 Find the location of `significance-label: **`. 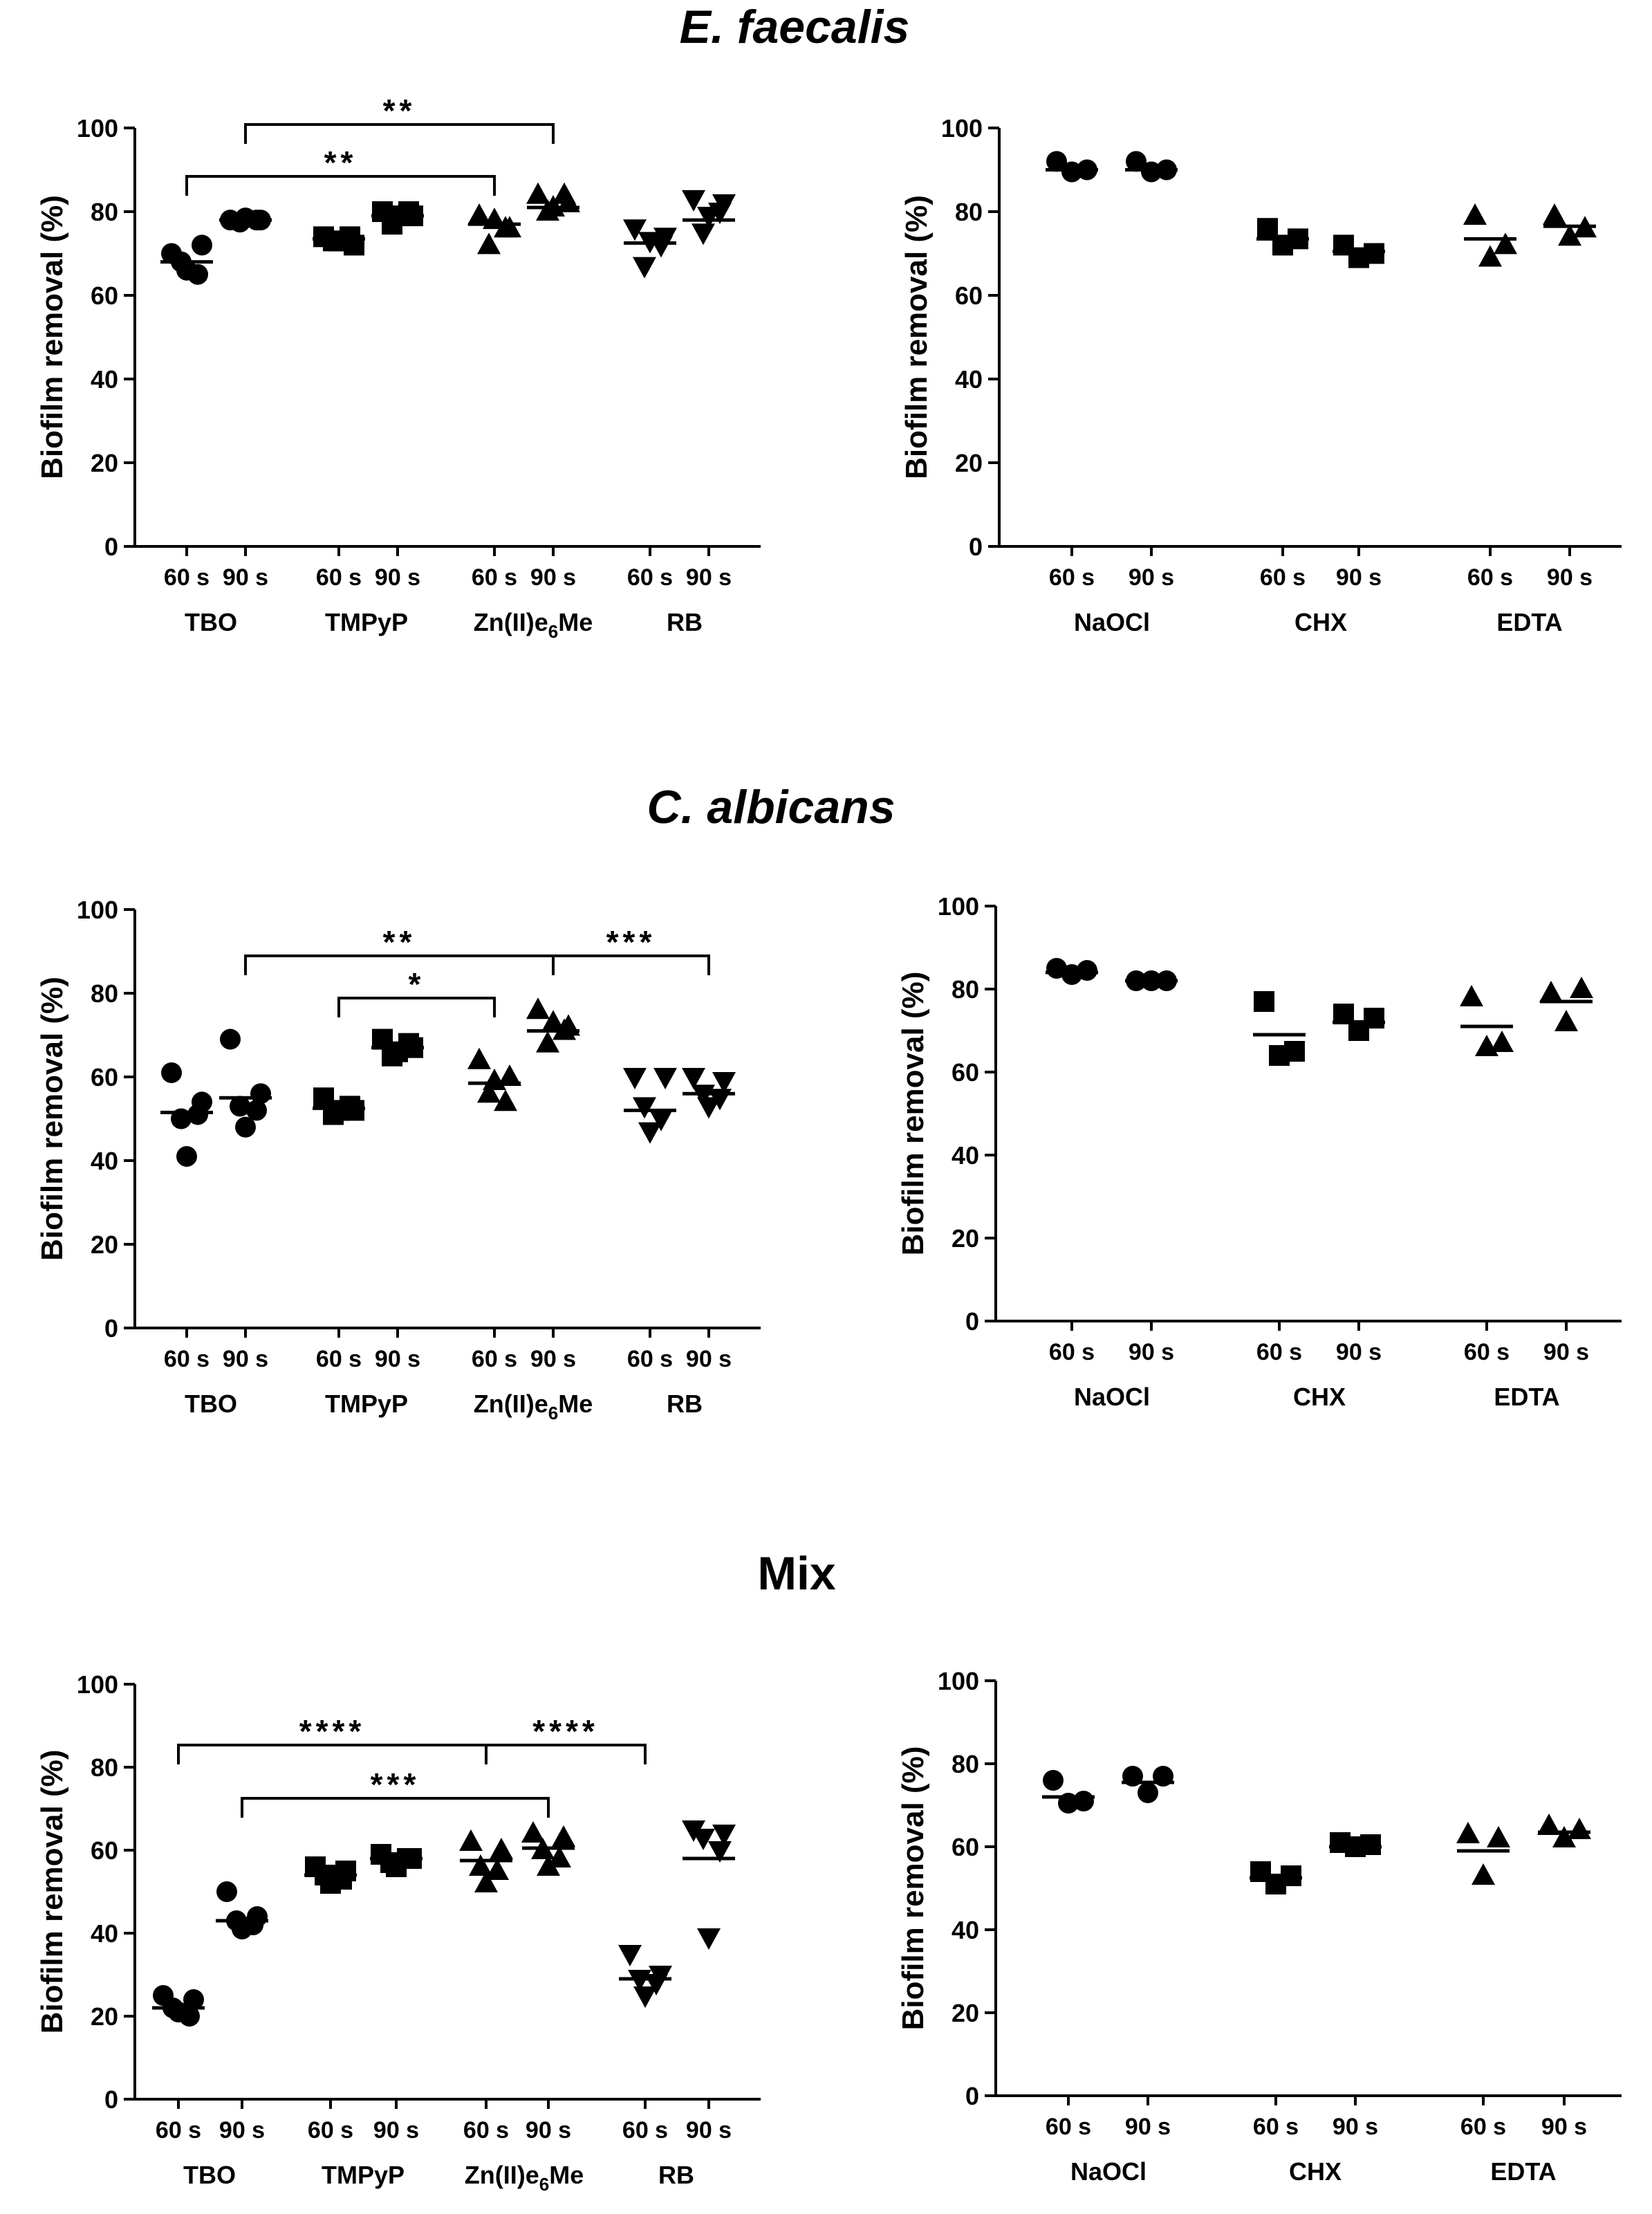

significance-label: ** is located at coordinates (400, 942).